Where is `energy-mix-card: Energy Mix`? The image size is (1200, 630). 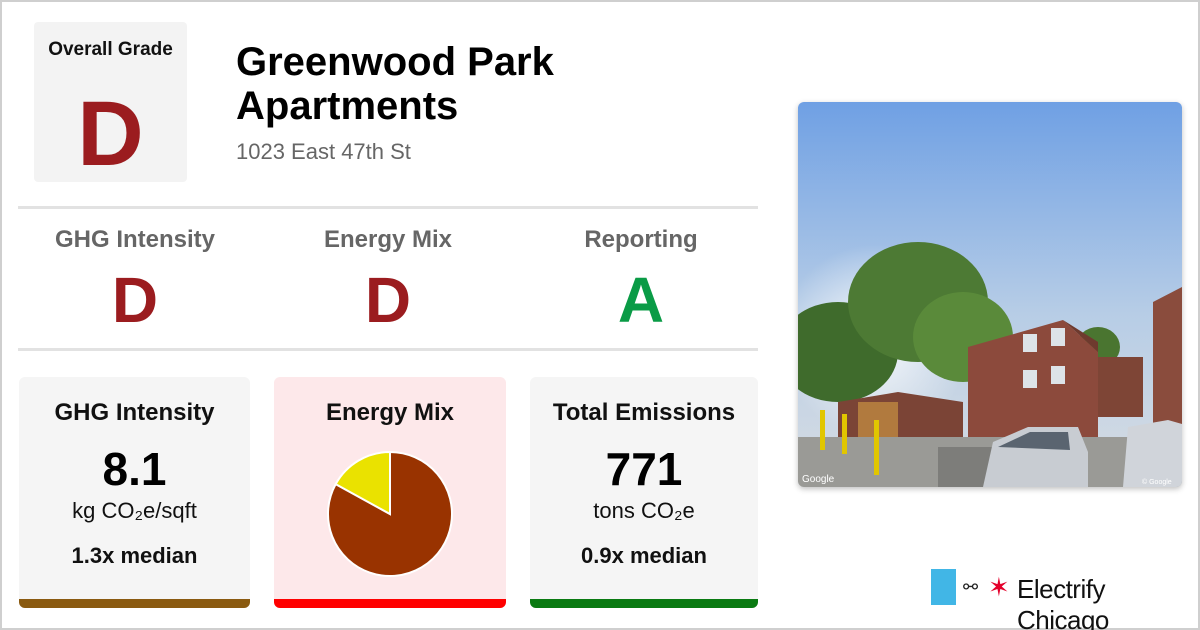 energy-mix-card: Energy Mix is located at coordinates (390, 492).